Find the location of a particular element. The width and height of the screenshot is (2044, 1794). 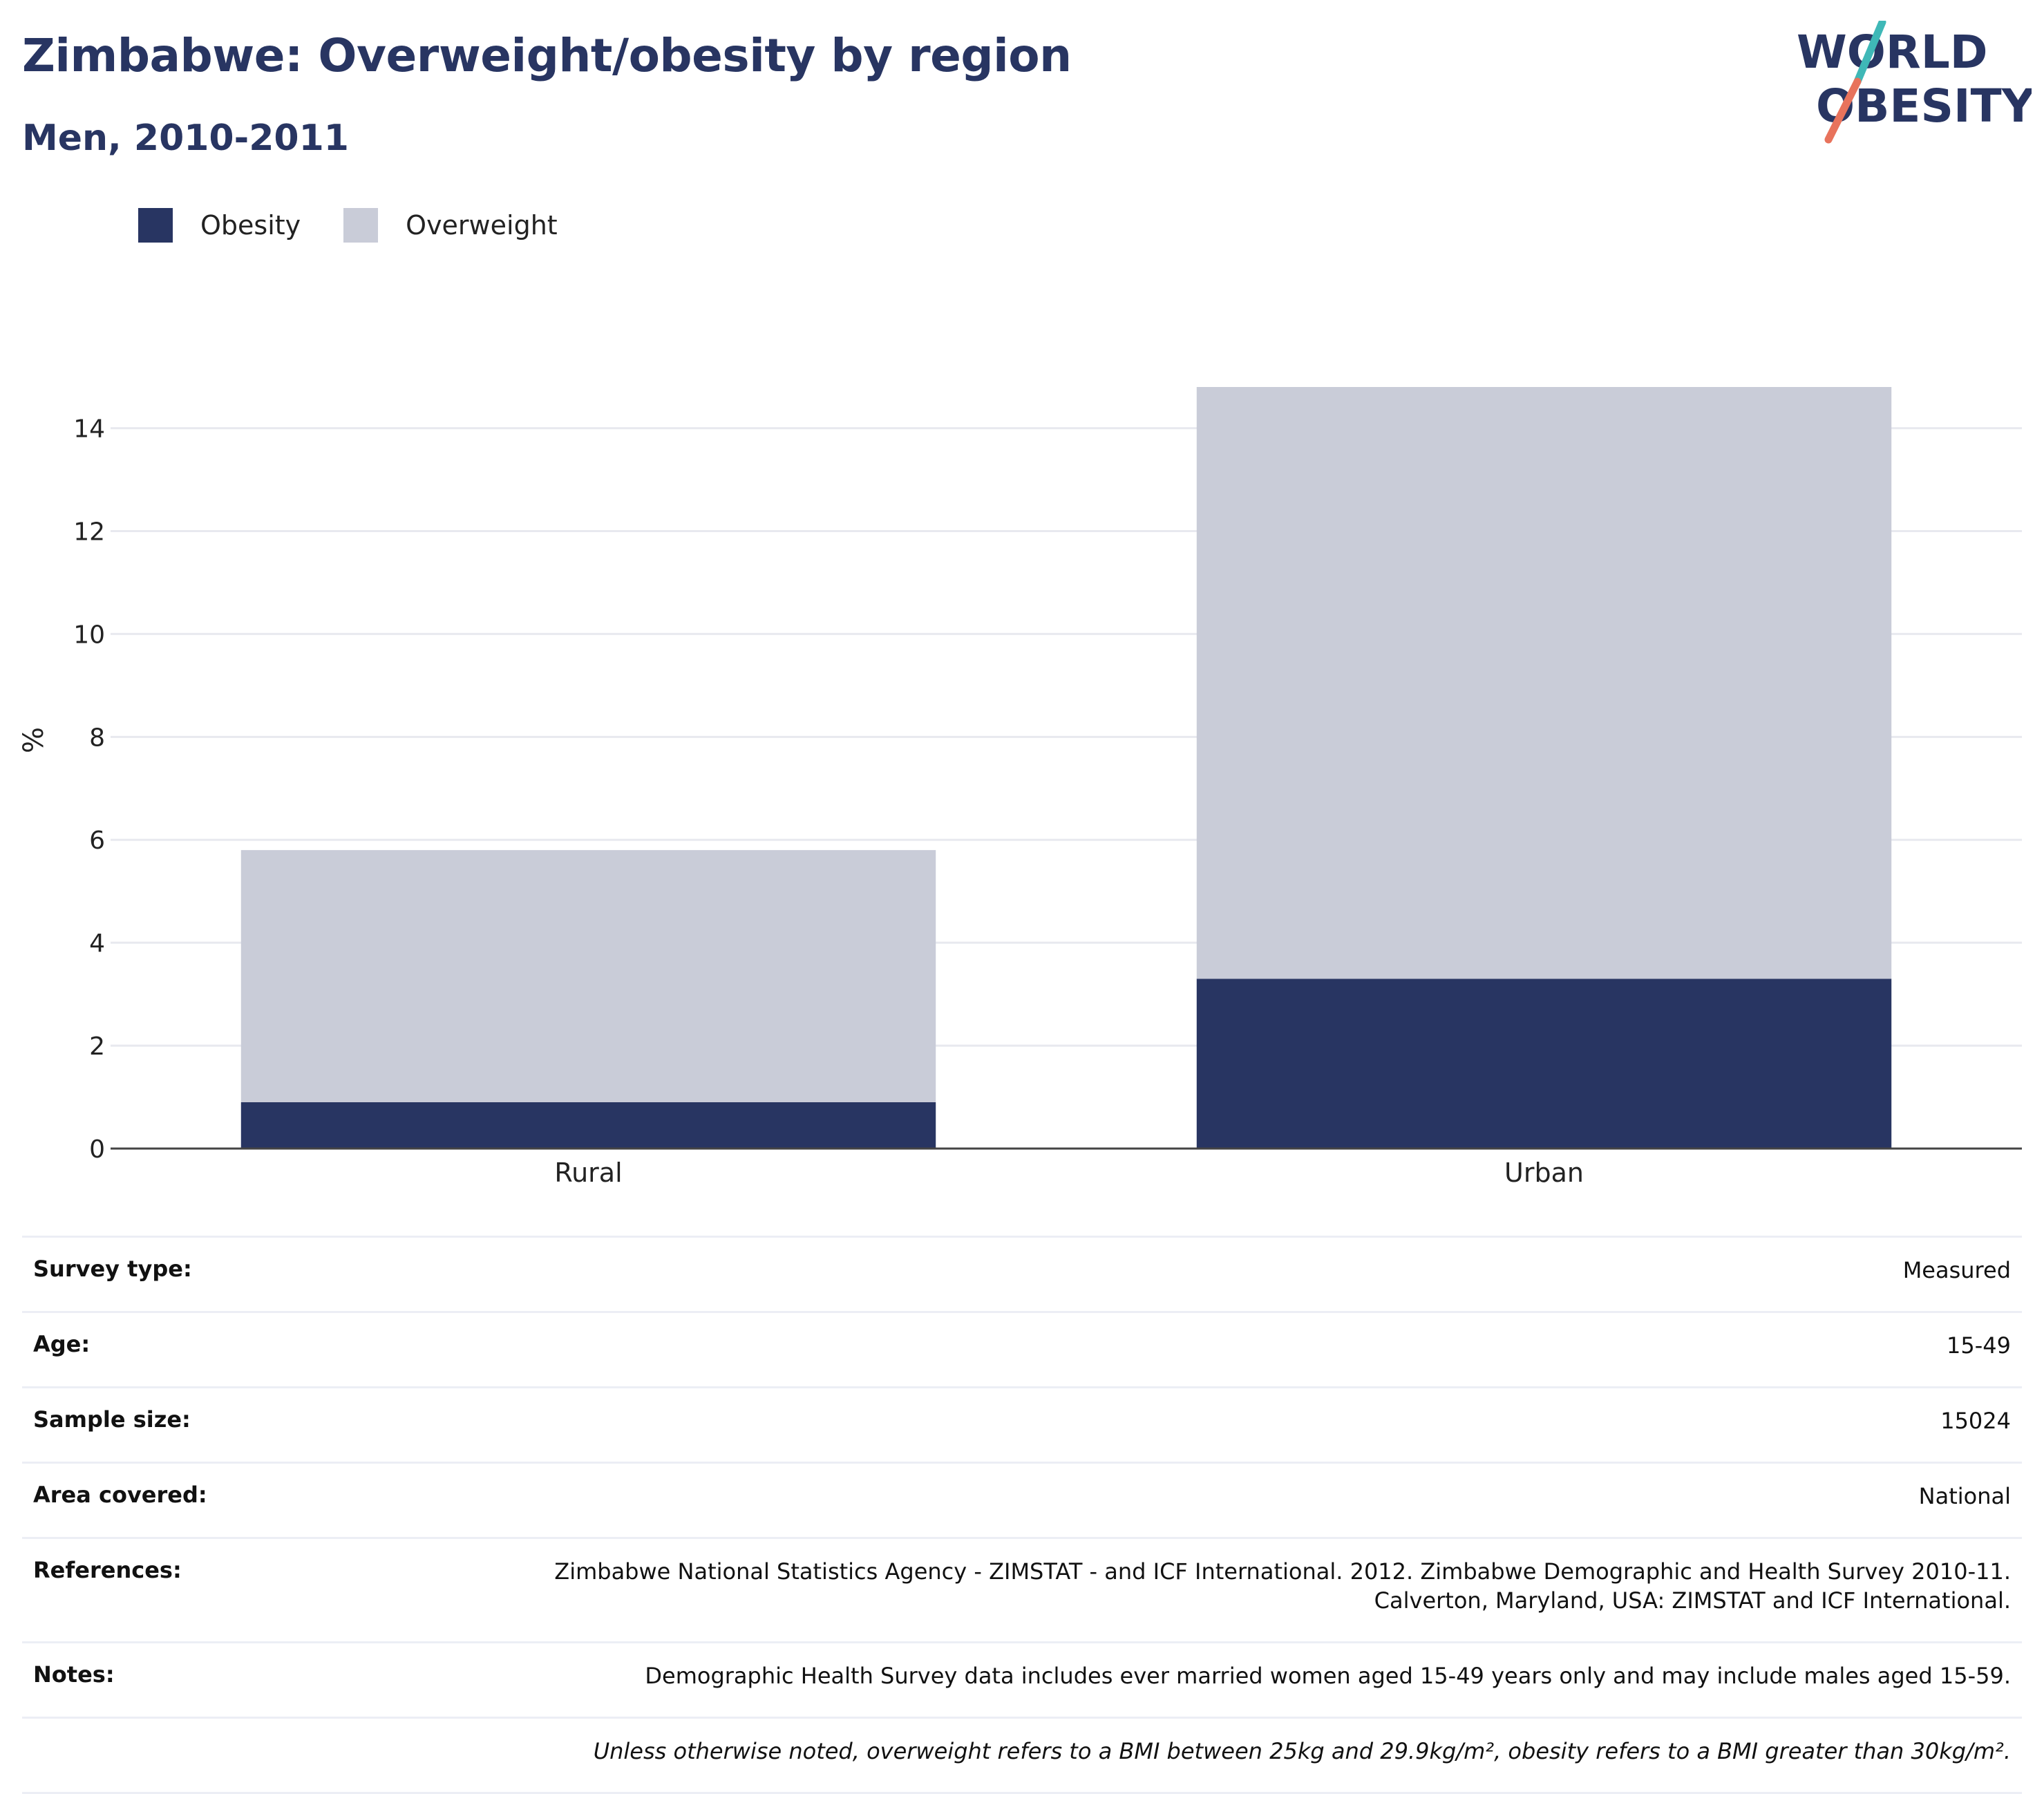

bar-obesity-rural is located at coordinates (588, 1125).